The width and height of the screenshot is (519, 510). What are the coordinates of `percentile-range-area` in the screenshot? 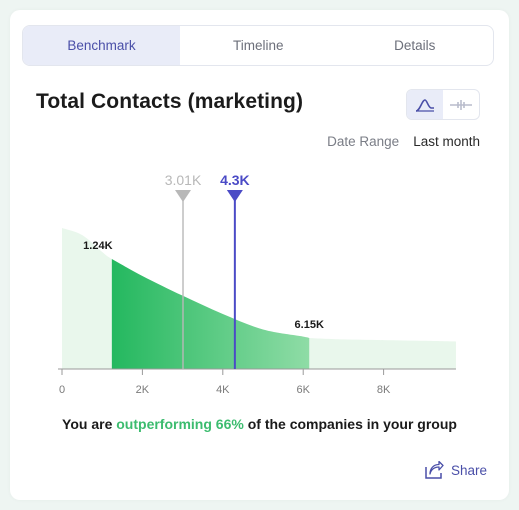 It's located at (210, 314).